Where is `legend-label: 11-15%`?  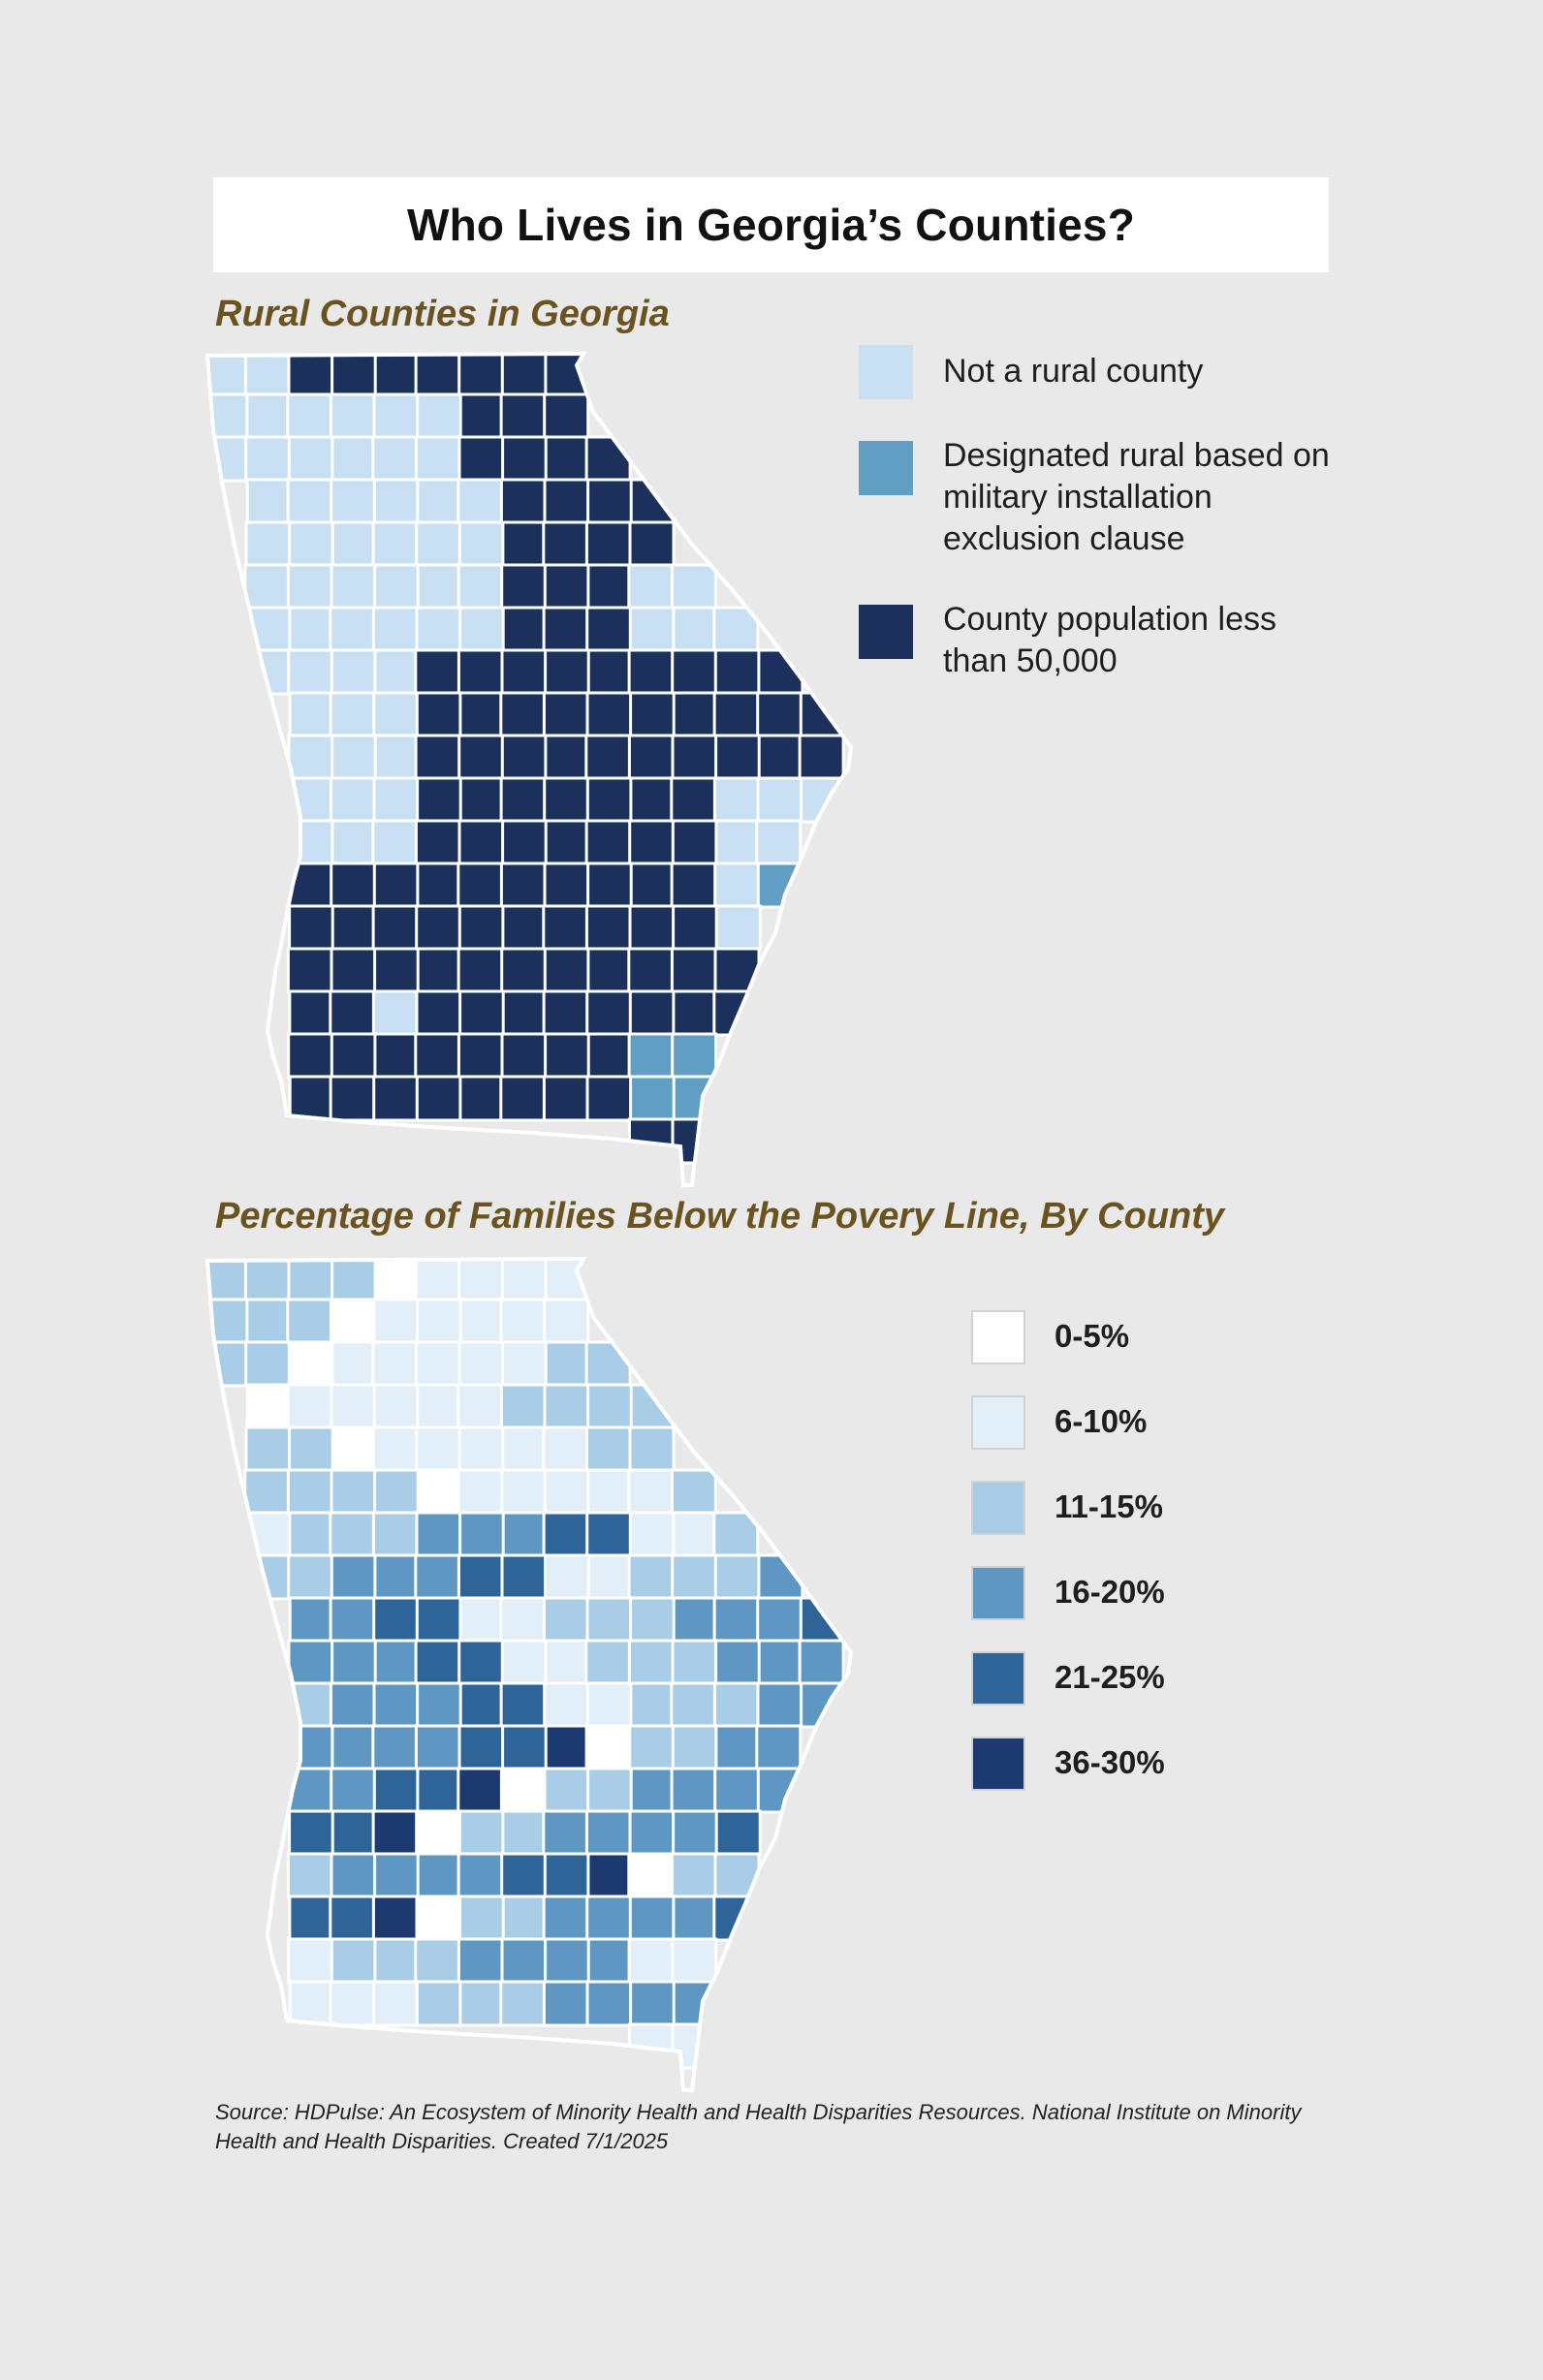
legend-label: 11-15% is located at coordinates (1109, 1506).